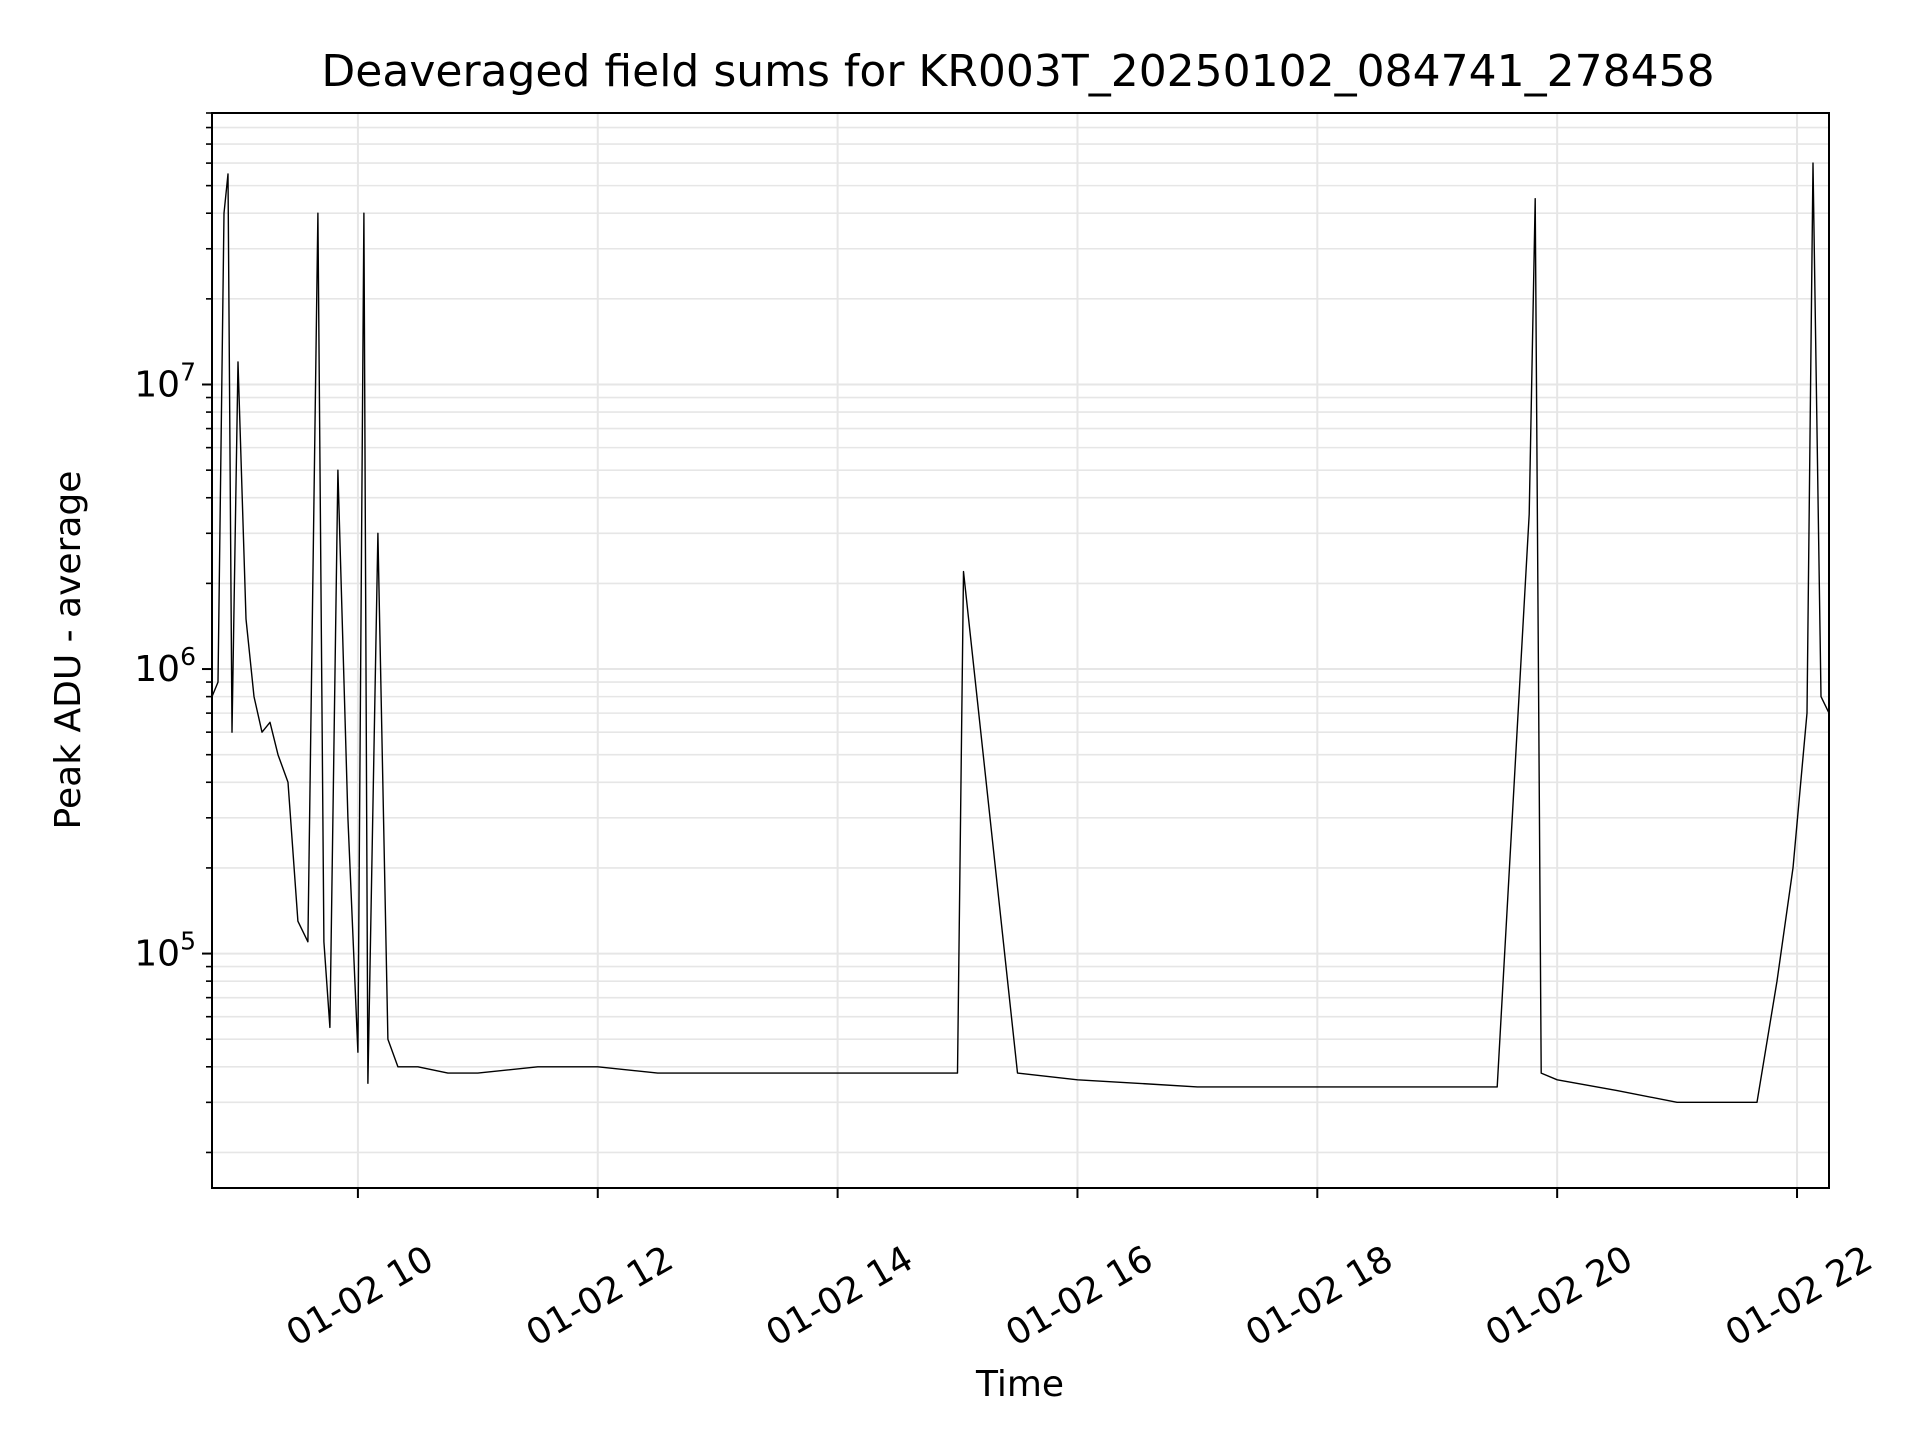  Describe the element at coordinates (165, 951) in the screenshot. I see `y-tick-label: 10⁵` at that location.